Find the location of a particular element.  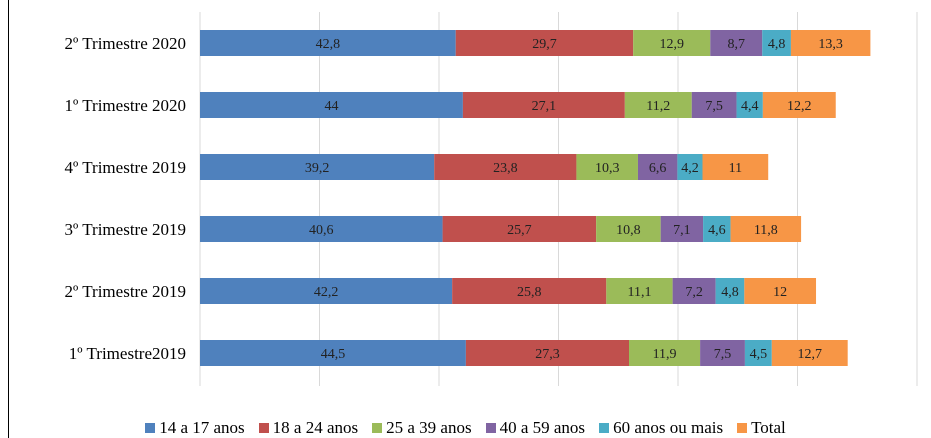

data-label: 12,2 is located at coordinates (799, 106).